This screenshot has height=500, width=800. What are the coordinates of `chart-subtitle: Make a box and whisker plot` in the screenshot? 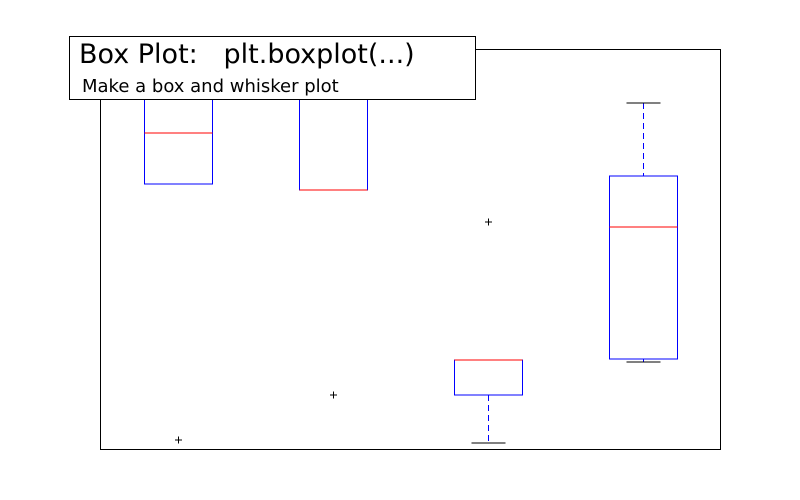 It's located at (210, 86).